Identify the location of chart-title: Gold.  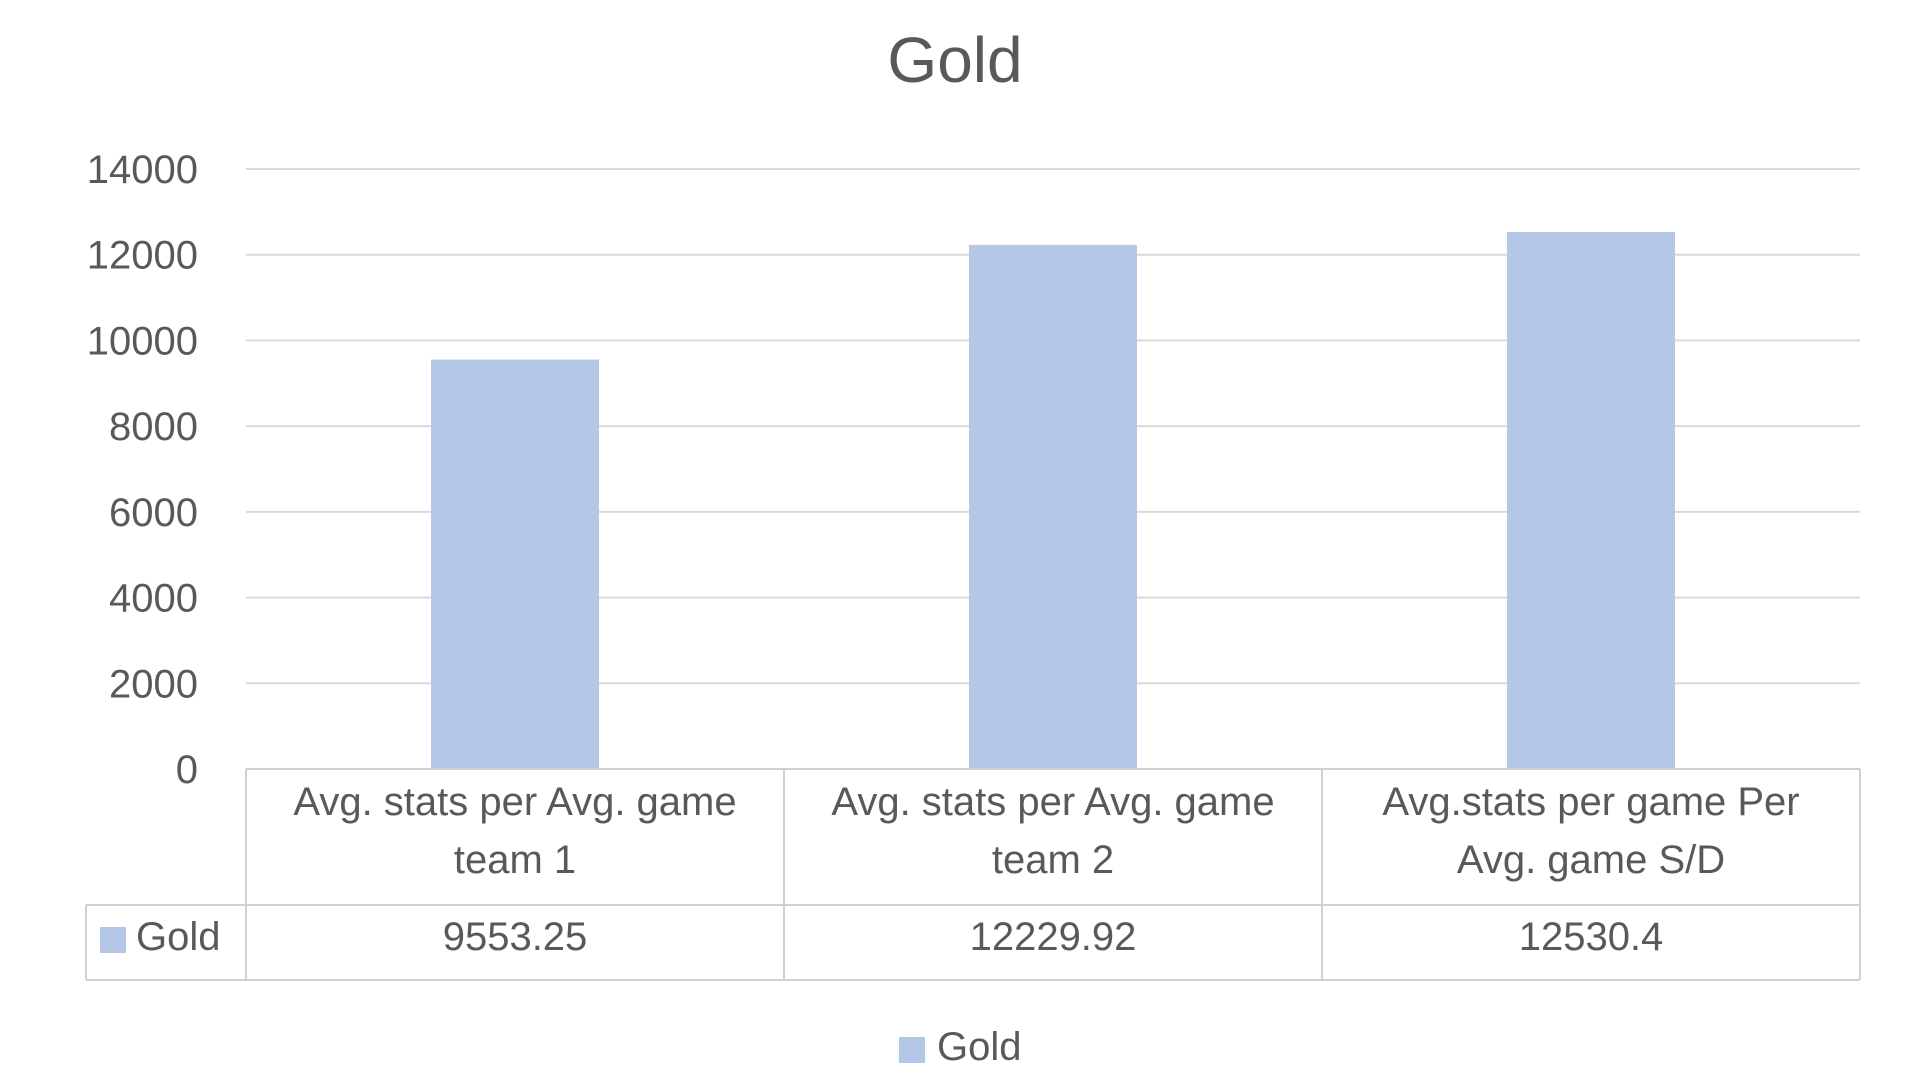
(954, 60).